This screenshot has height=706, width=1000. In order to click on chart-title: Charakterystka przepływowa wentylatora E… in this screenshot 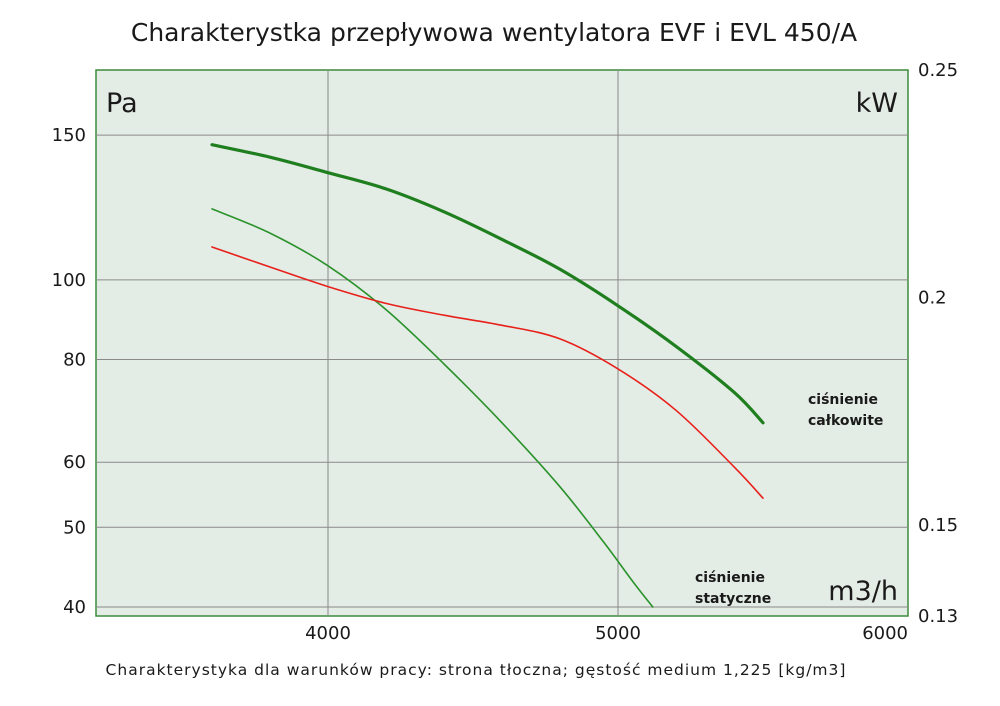, I will do `click(494, 32)`.